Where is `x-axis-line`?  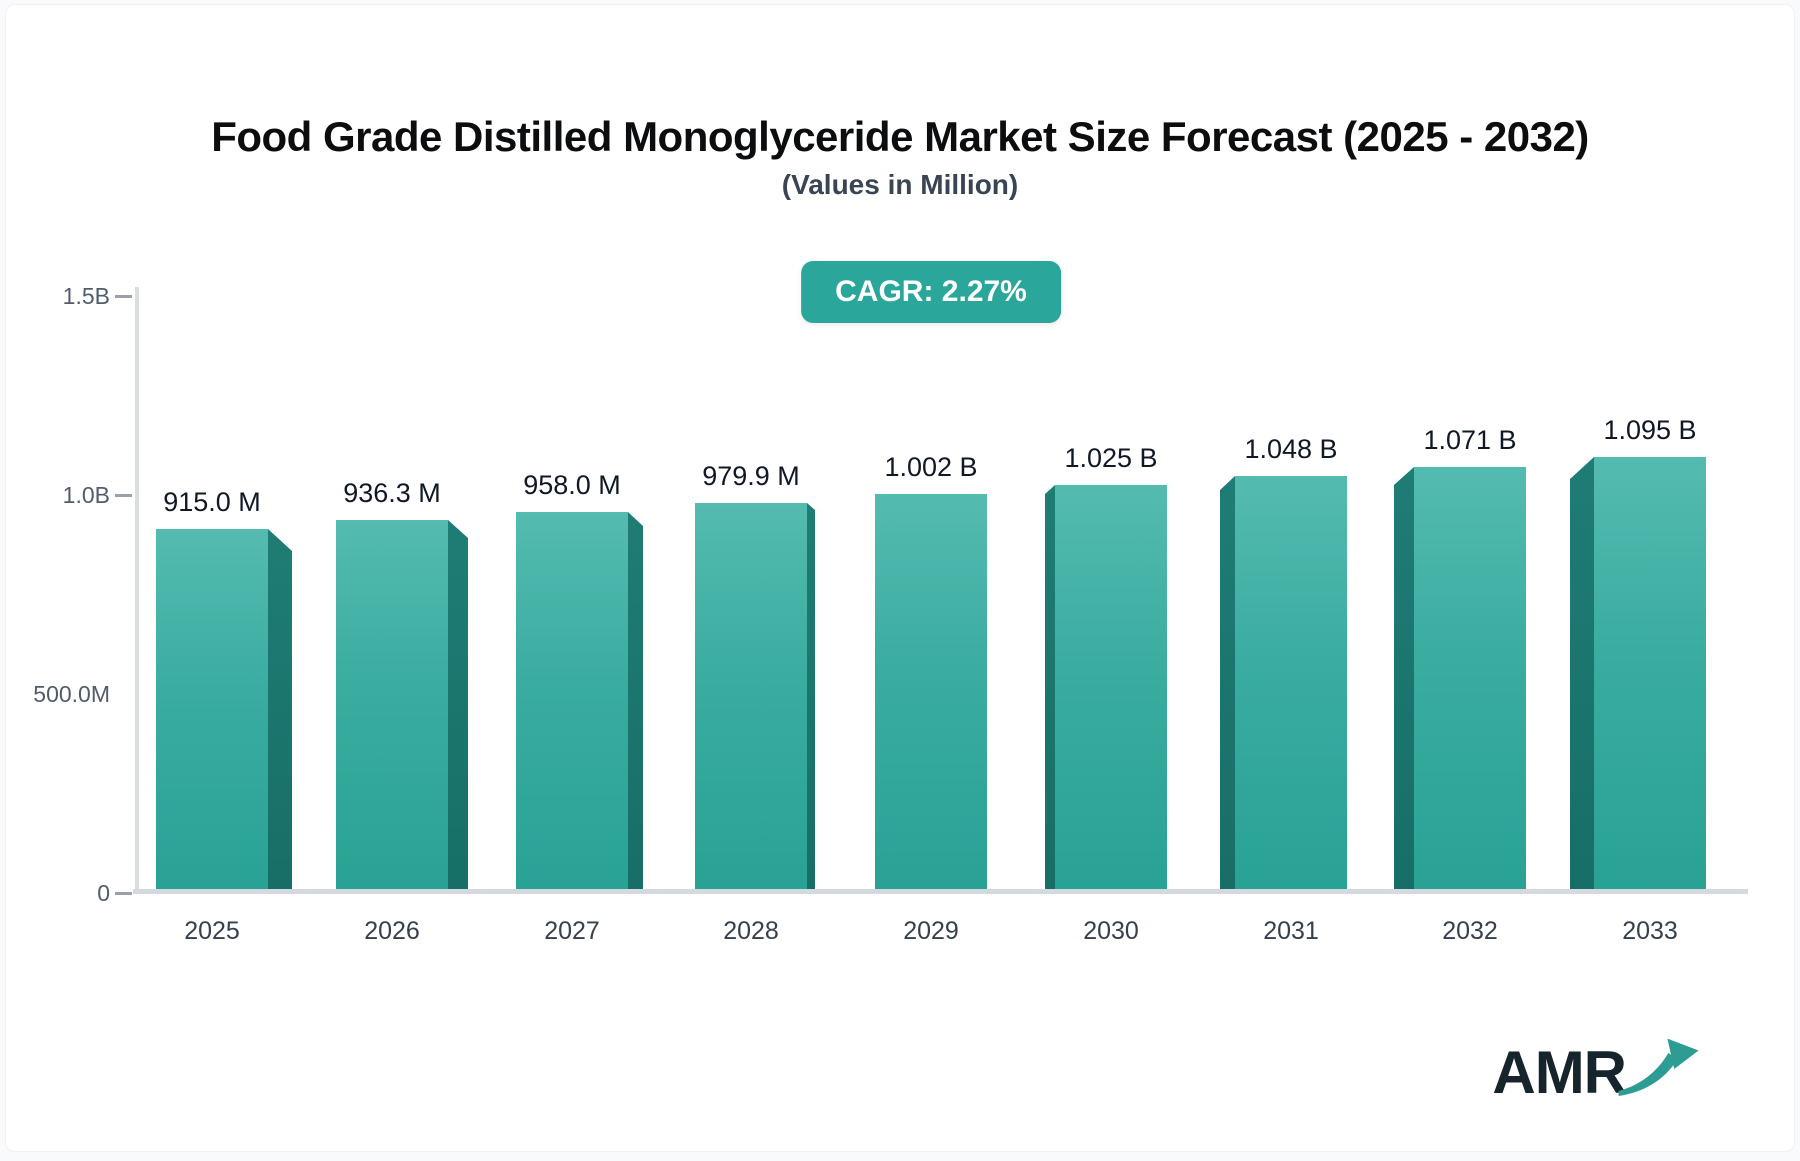
x-axis-line is located at coordinates (940, 891).